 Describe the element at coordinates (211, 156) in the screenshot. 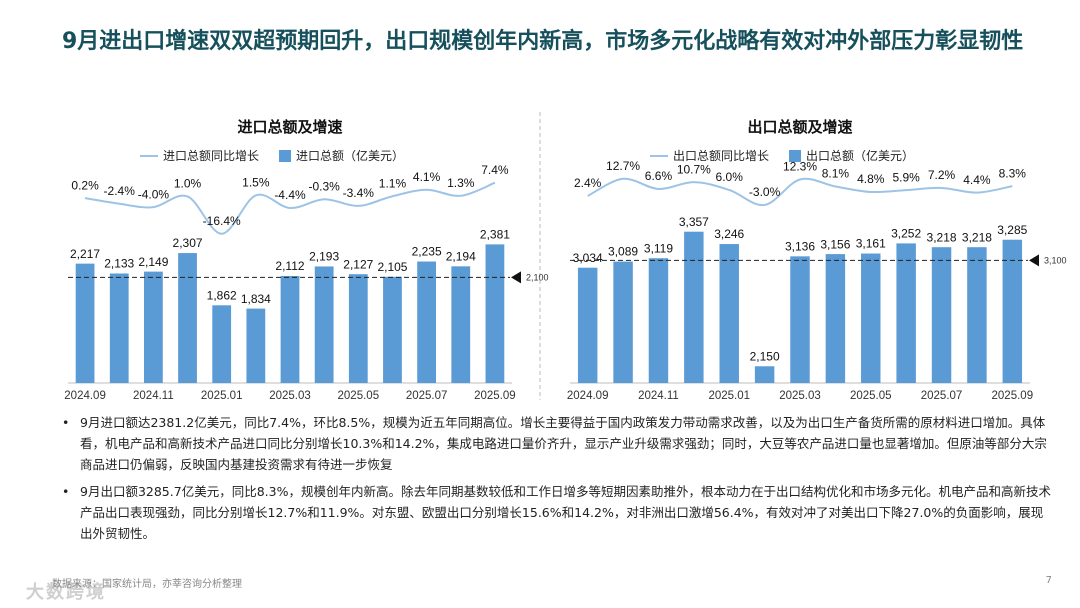

I see `legend-label: 进口总额同比增长` at that location.